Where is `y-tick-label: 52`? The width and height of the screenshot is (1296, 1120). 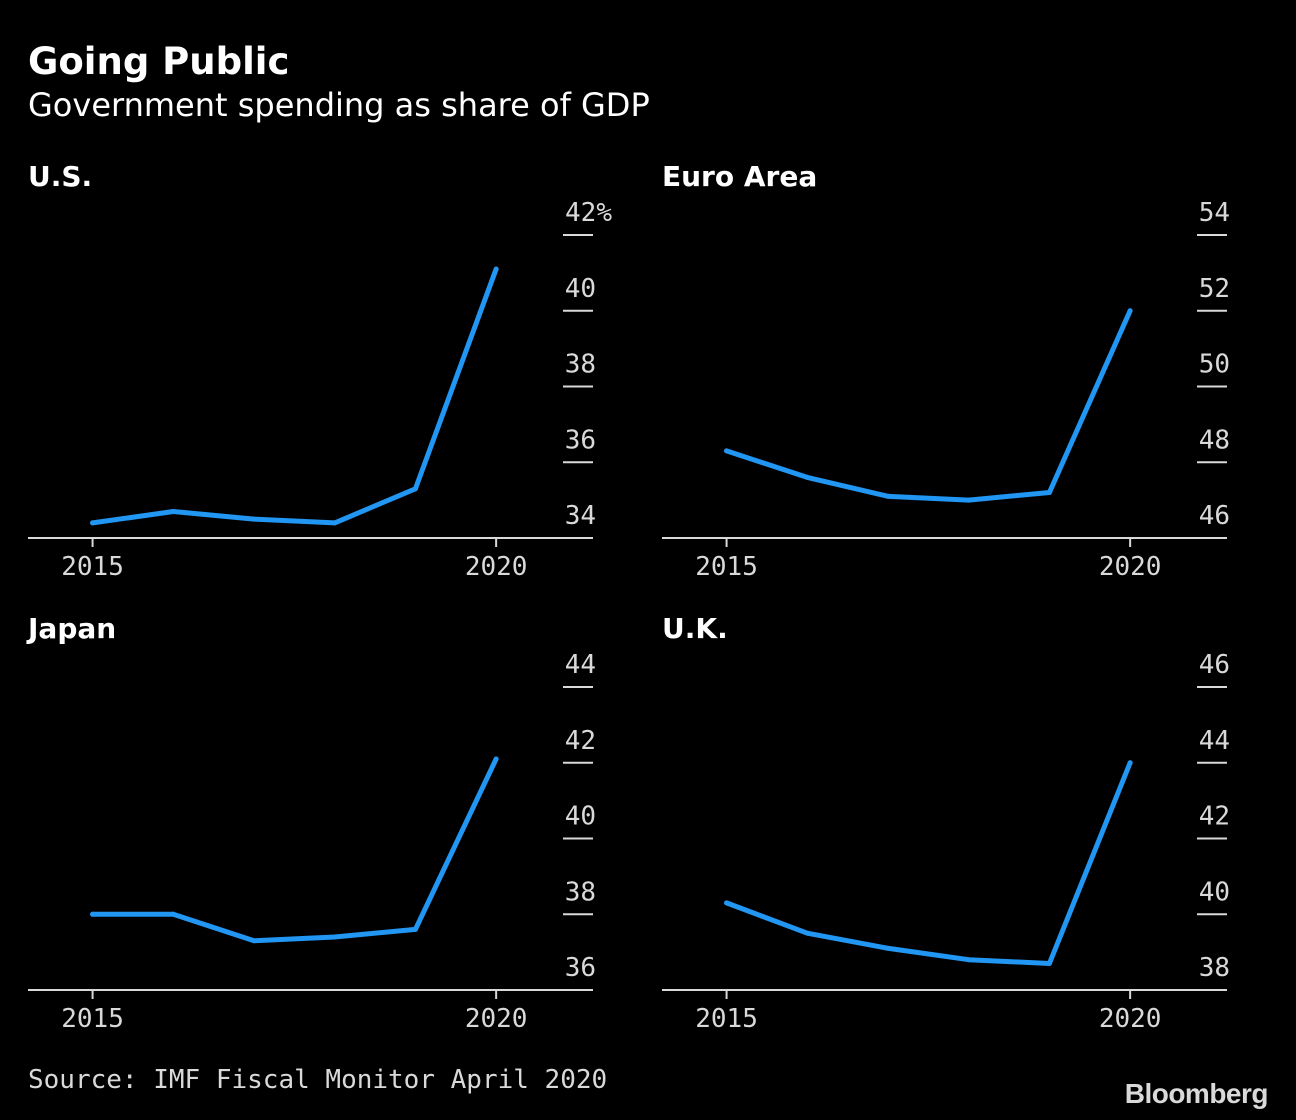 y-tick-label: 52 is located at coordinates (1214, 289).